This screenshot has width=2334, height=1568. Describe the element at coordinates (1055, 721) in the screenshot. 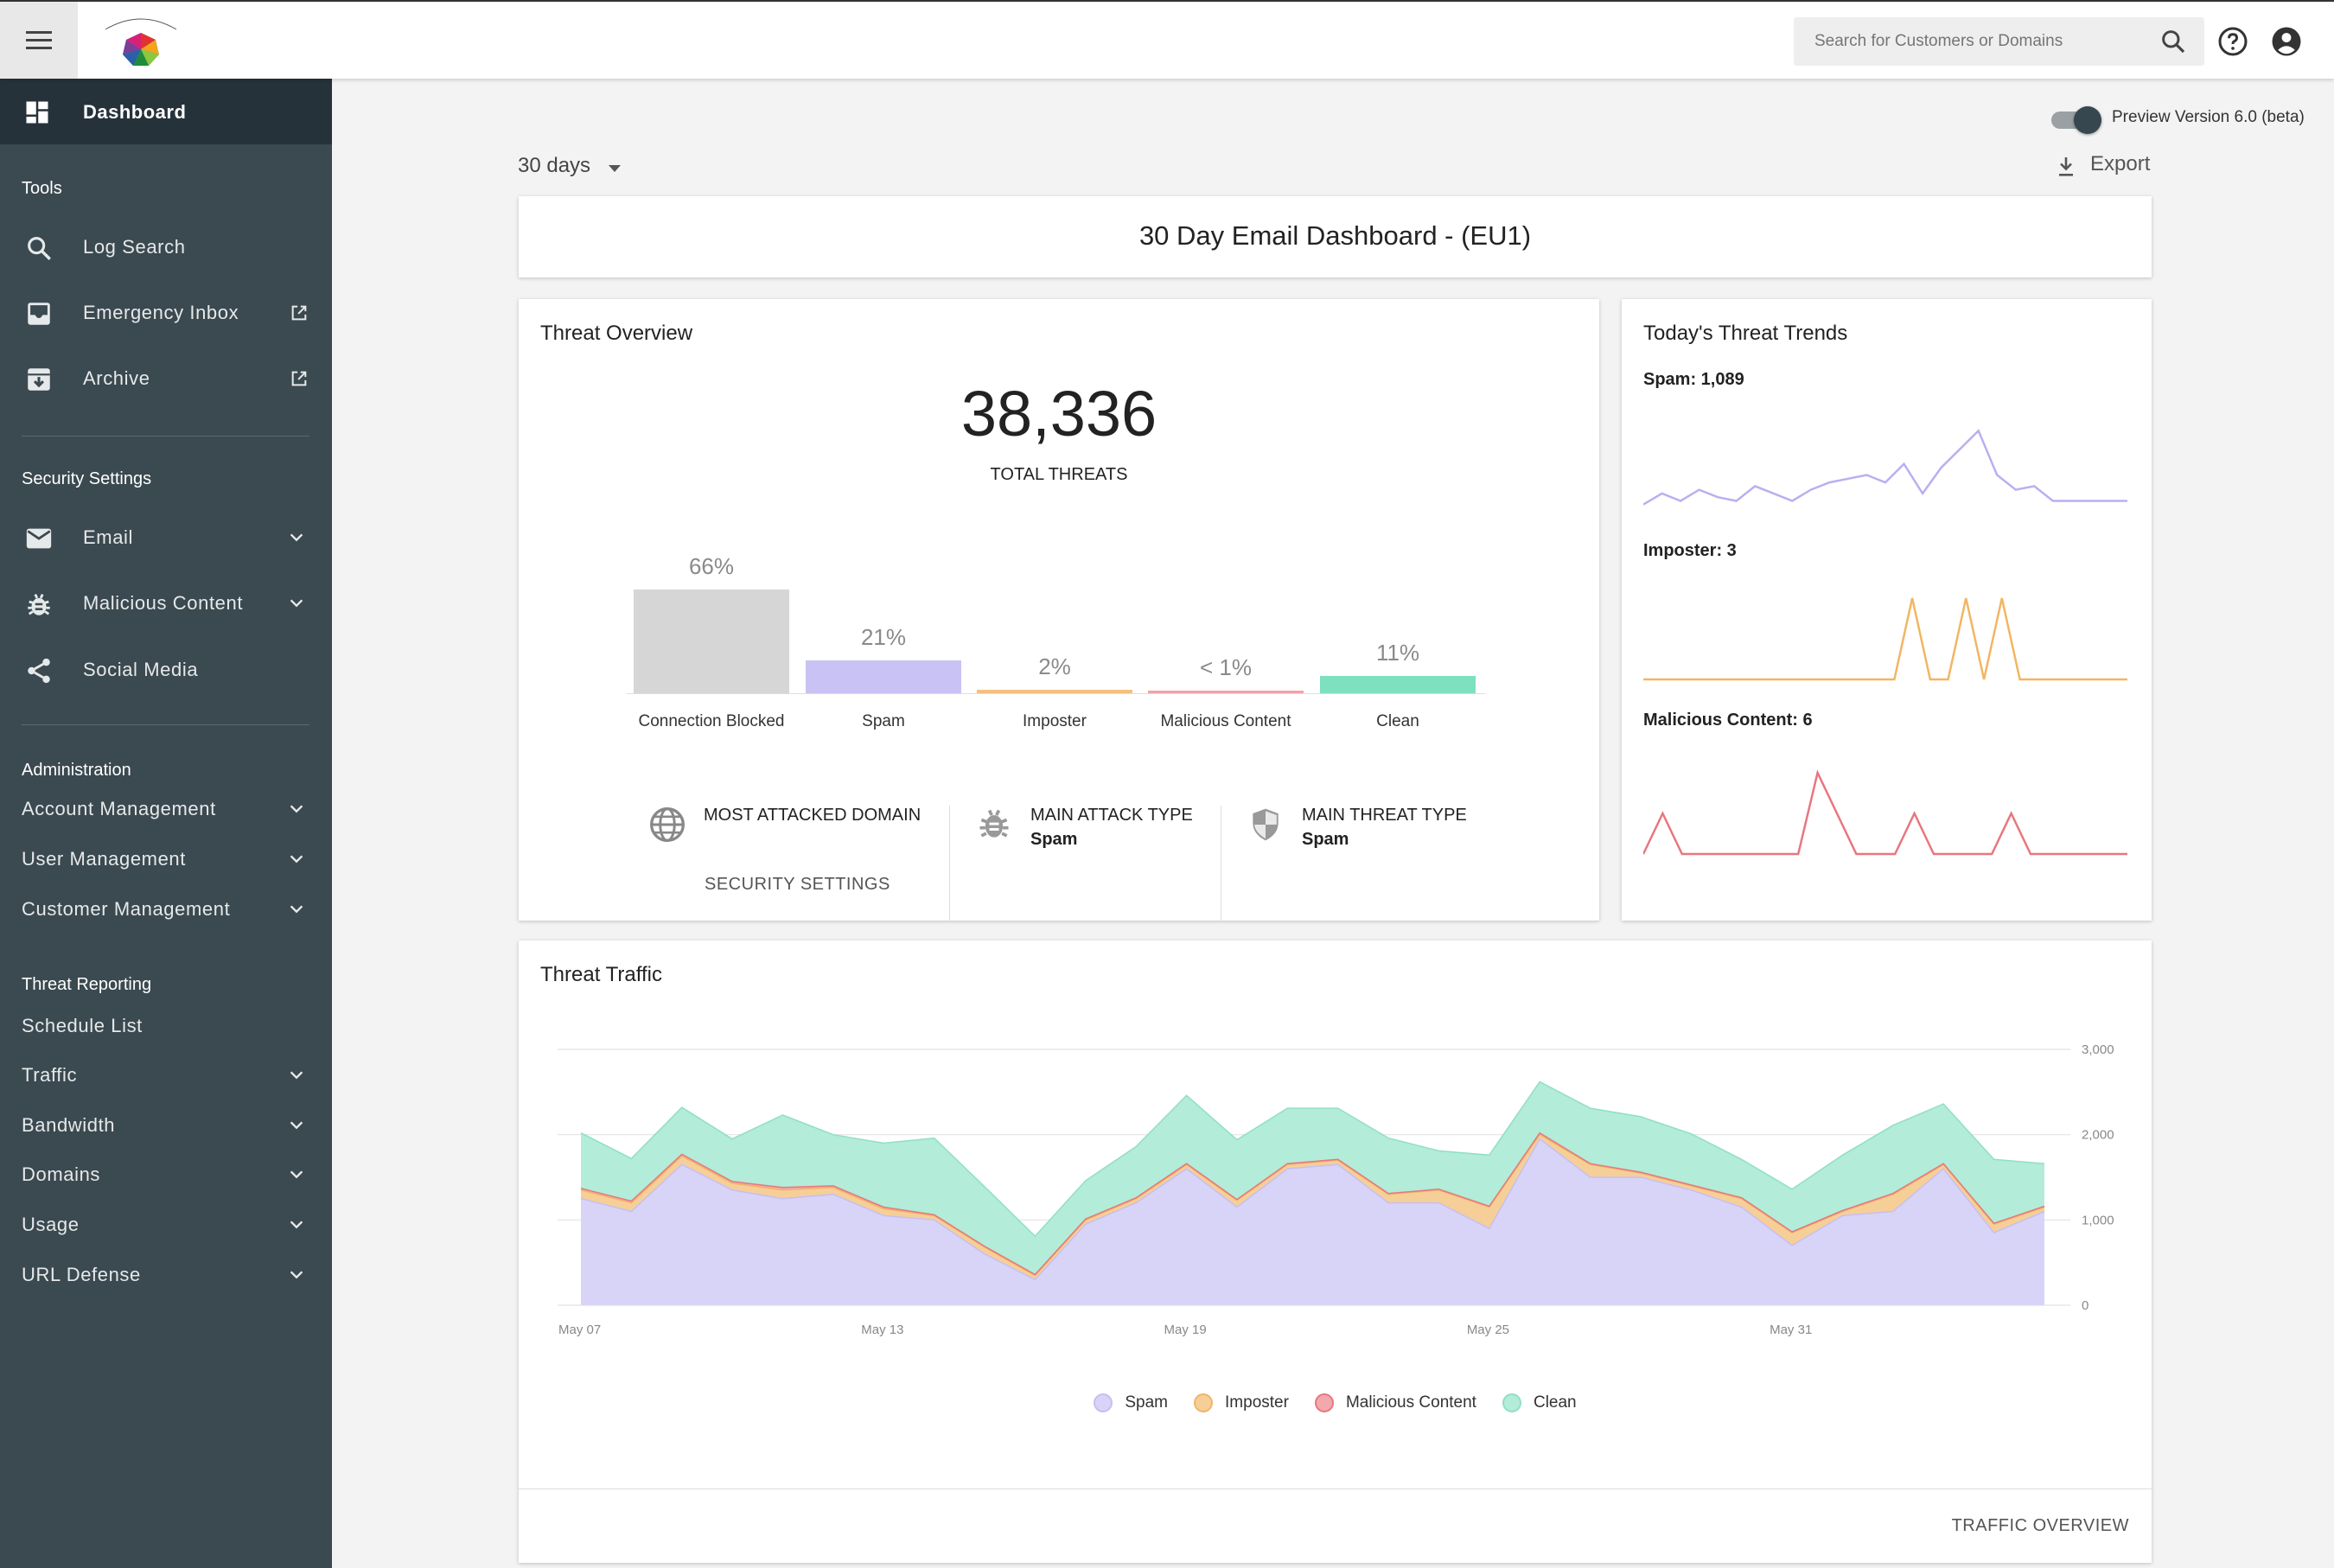

I see `bar-category-label: Imposter` at that location.